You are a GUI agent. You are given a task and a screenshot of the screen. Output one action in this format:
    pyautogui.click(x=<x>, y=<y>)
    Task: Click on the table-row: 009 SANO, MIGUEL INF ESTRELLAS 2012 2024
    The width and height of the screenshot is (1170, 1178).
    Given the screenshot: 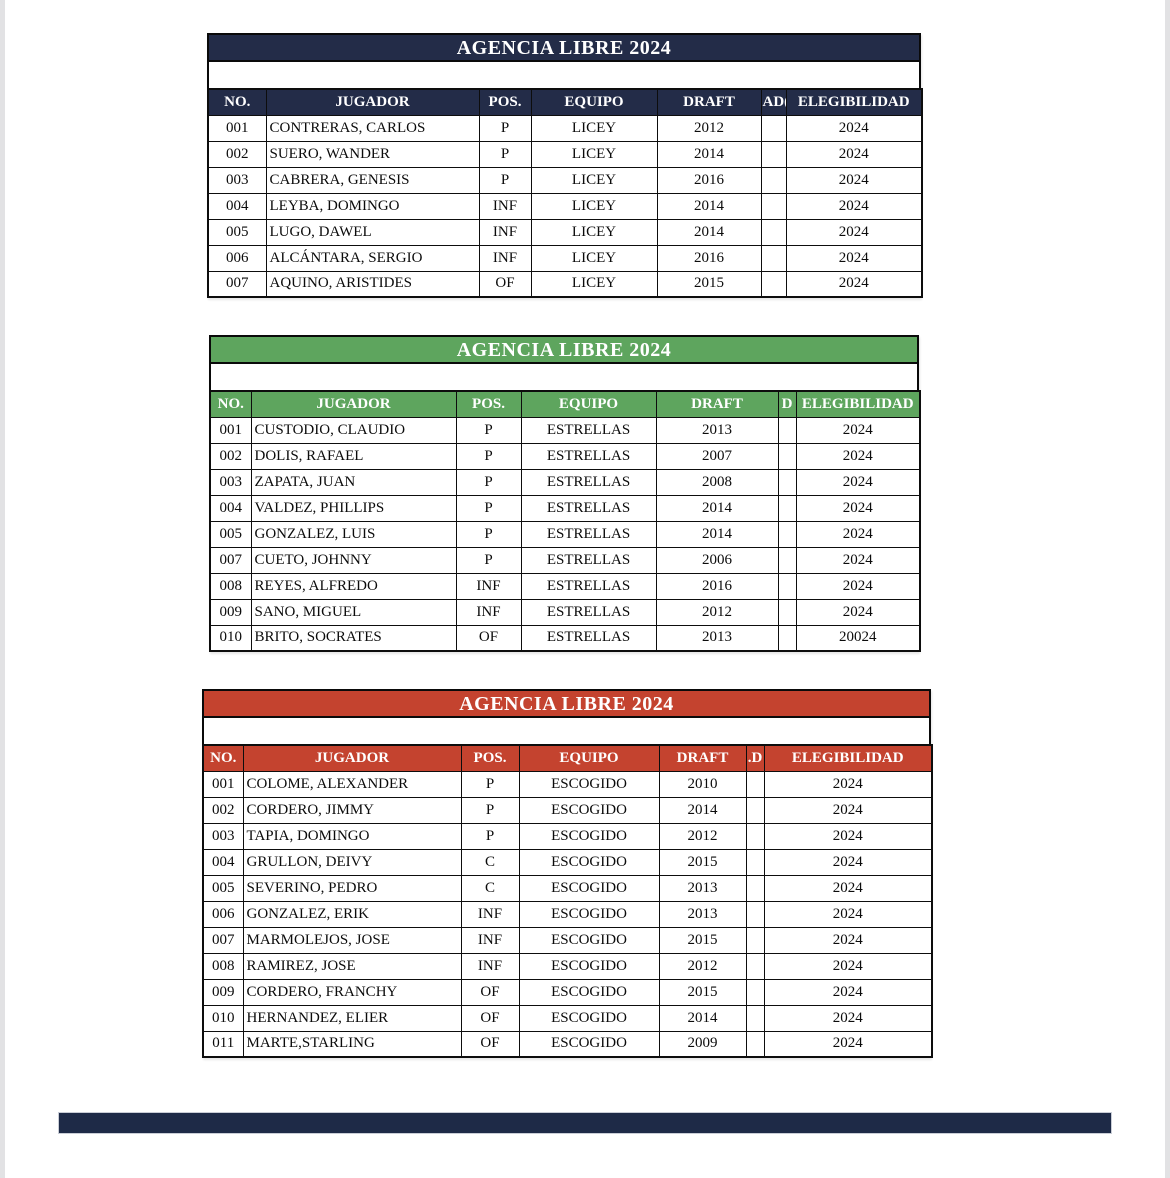 What is the action you would take?
    pyautogui.click(x=565, y=612)
    